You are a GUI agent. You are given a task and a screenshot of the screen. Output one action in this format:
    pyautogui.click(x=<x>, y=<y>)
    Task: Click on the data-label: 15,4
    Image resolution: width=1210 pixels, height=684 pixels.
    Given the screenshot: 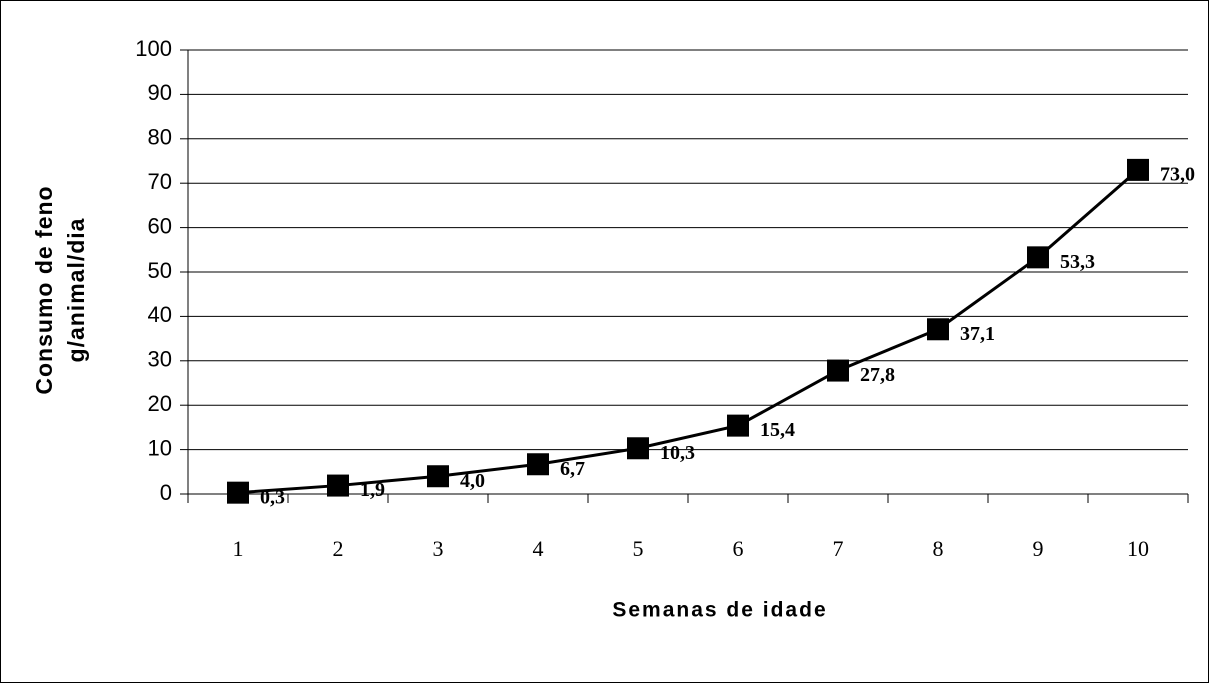 What is the action you would take?
    pyautogui.click(x=777, y=430)
    